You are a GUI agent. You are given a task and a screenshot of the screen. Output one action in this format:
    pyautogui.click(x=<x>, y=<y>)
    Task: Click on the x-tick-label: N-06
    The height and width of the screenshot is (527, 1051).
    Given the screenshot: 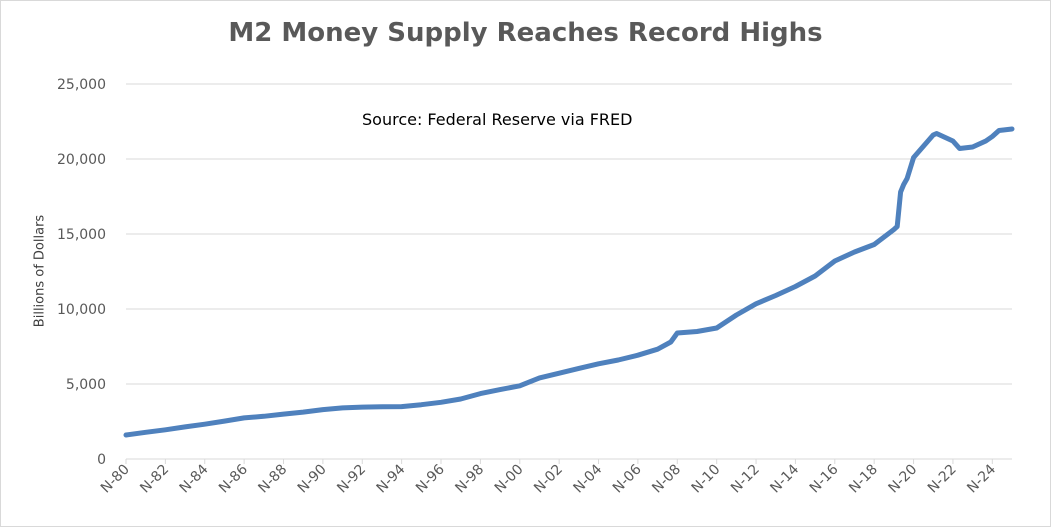 What is the action you would take?
    pyautogui.click(x=627, y=478)
    